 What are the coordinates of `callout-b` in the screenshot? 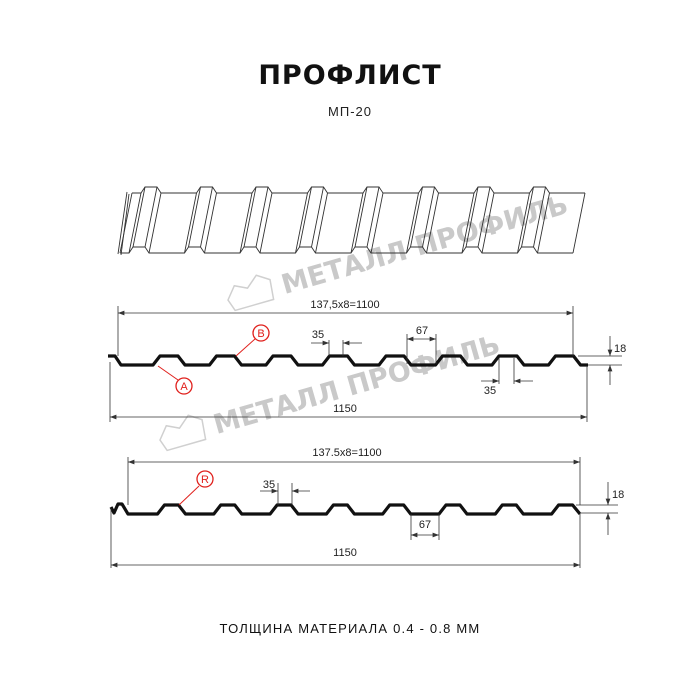 It's located at (261, 333).